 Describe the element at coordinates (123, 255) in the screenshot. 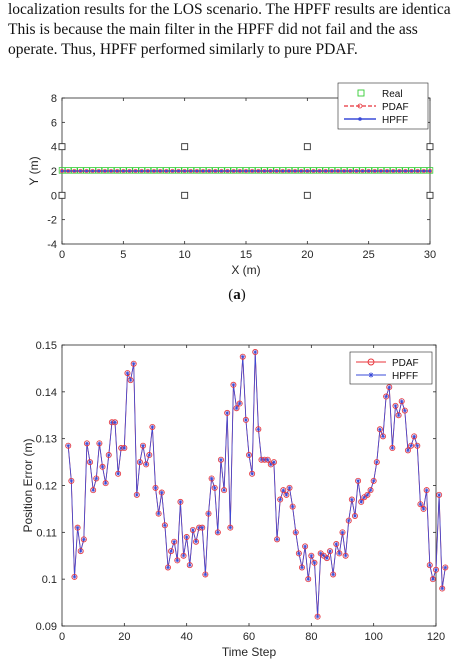

I see `chart-a-xtick-label: 5` at that location.